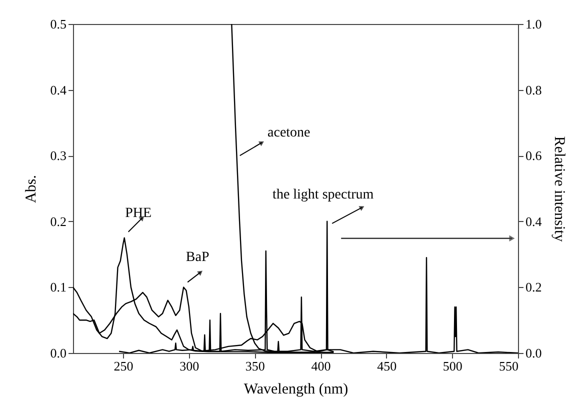  I want to click on x-tick-label: 450, so click(387, 366).